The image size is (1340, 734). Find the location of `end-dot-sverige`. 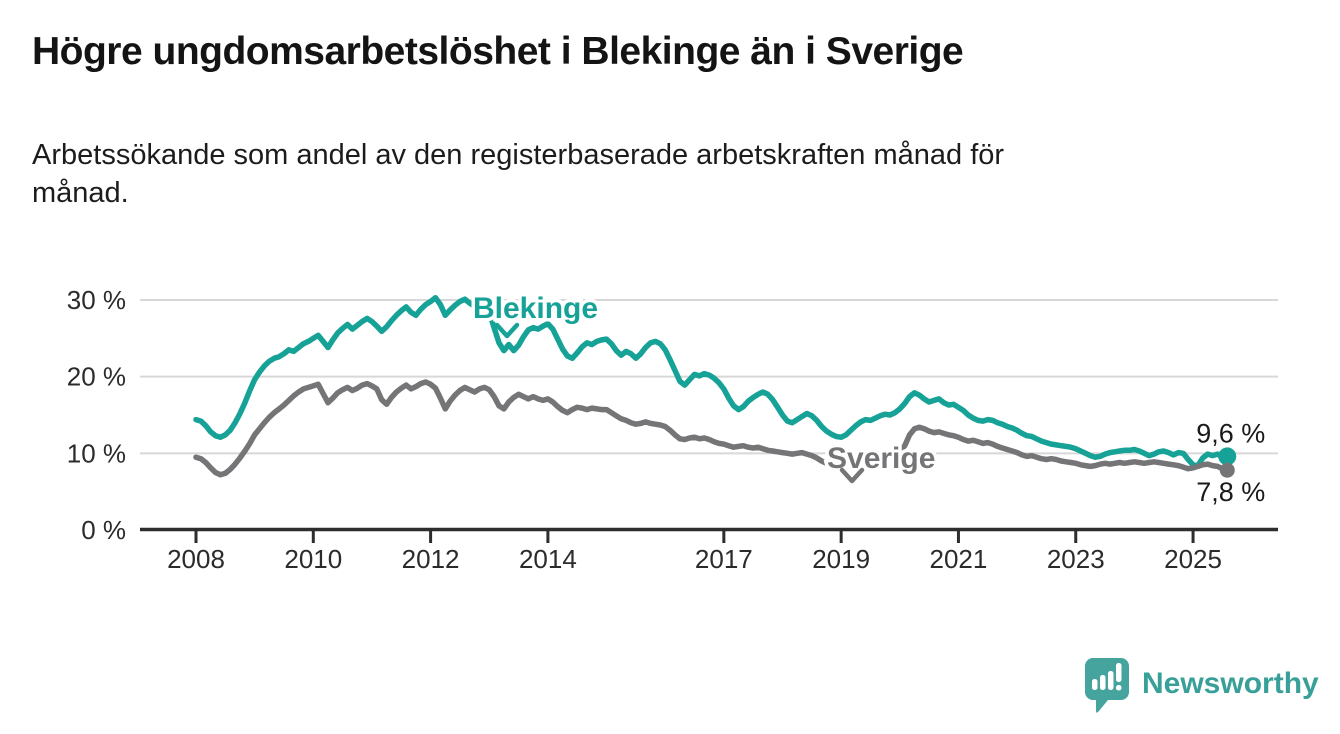

end-dot-sverige is located at coordinates (1227, 470).